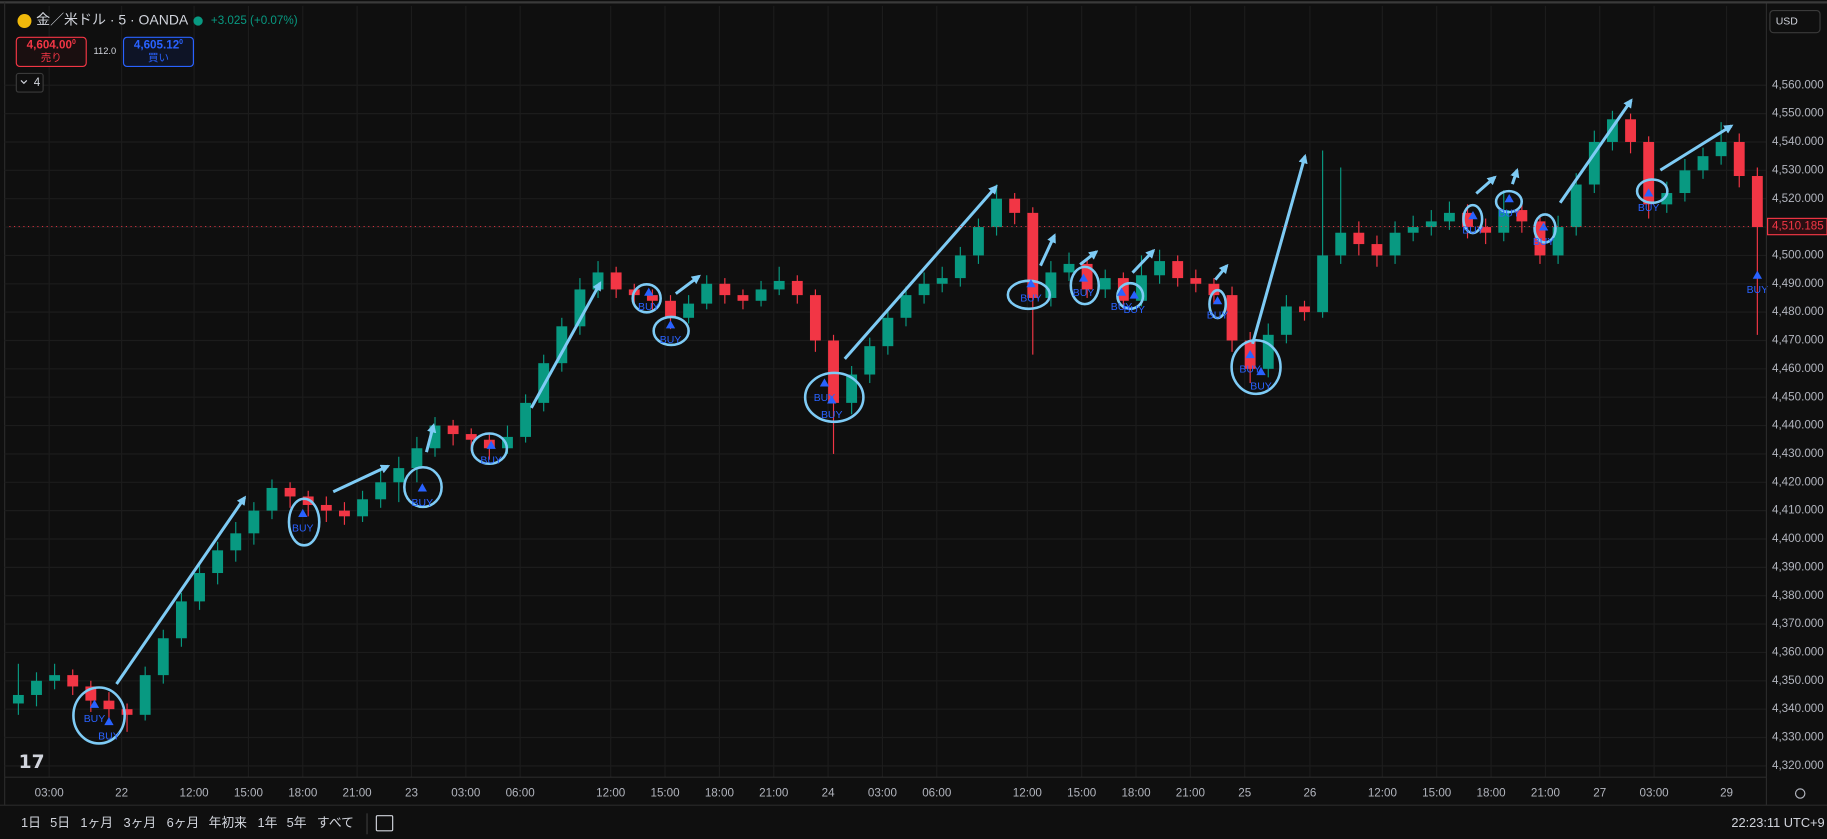 This screenshot has height=839, width=1827. Describe the element at coordinates (1798, 652) in the screenshot. I see `y-tick-label: 4,360.000` at that location.